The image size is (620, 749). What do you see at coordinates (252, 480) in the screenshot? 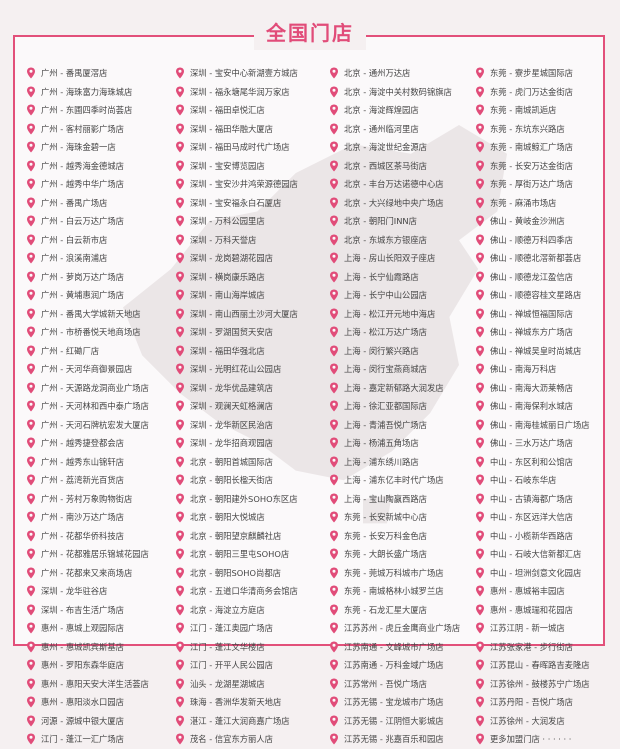
I see `store-item: 北京 - 朝阳长楹天街店` at bounding box center [252, 480].